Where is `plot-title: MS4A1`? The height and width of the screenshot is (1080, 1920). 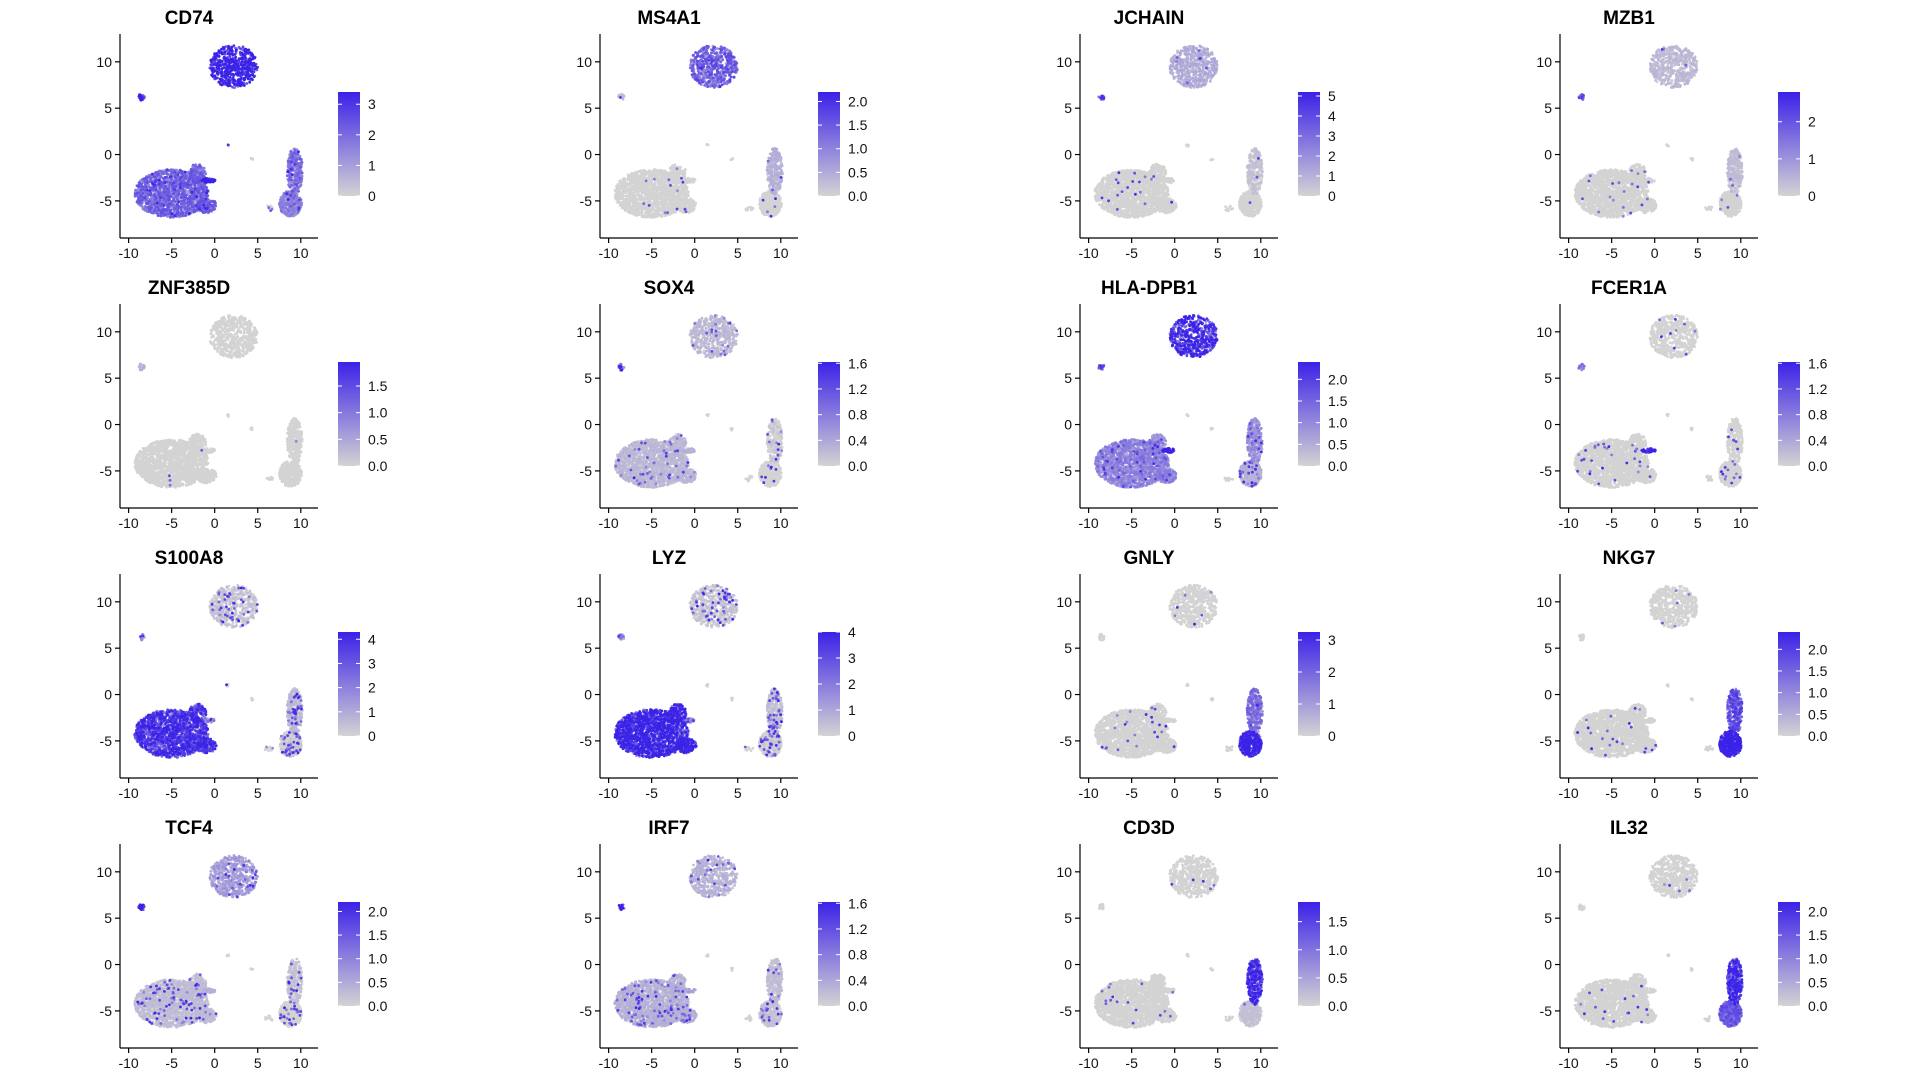 plot-title: MS4A1 is located at coordinates (669, 18).